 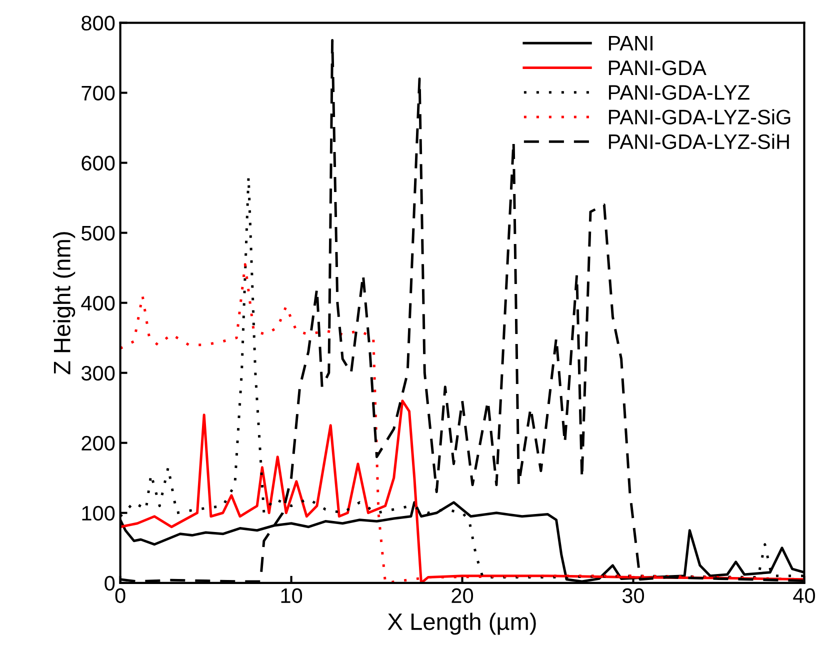 What do you see at coordinates (98, 513) in the screenshot?
I see `y-tick-label: 100` at bounding box center [98, 513].